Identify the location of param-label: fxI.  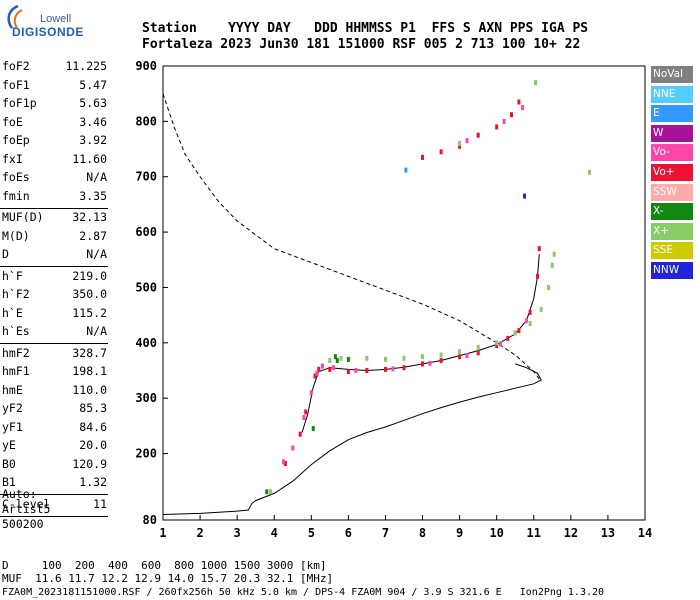
(12, 158).